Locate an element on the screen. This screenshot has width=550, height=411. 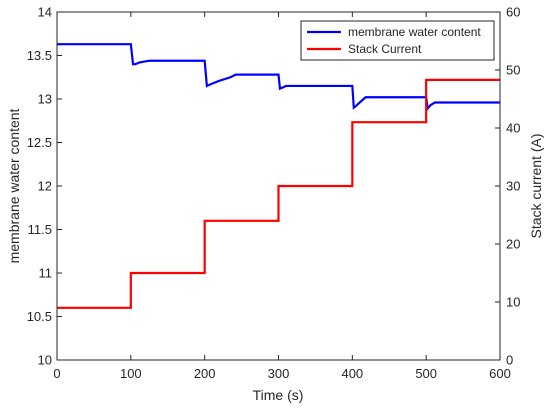
x-tick-label: 100 is located at coordinates (131, 373).